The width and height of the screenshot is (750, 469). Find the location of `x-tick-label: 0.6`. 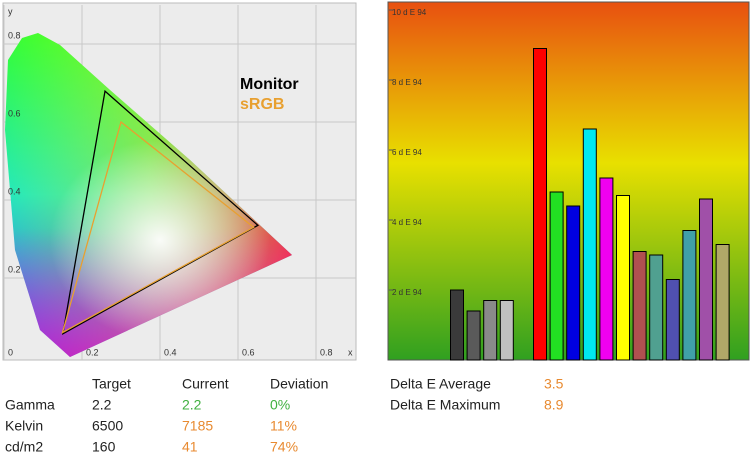

x-tick-label: 0.6 is located at coordinates (248, 352).